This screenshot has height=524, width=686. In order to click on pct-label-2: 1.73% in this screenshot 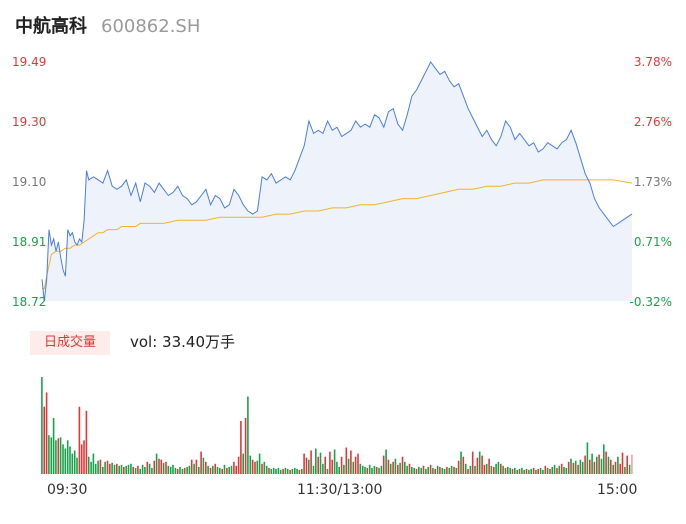, I will do `click(652, 182)`.